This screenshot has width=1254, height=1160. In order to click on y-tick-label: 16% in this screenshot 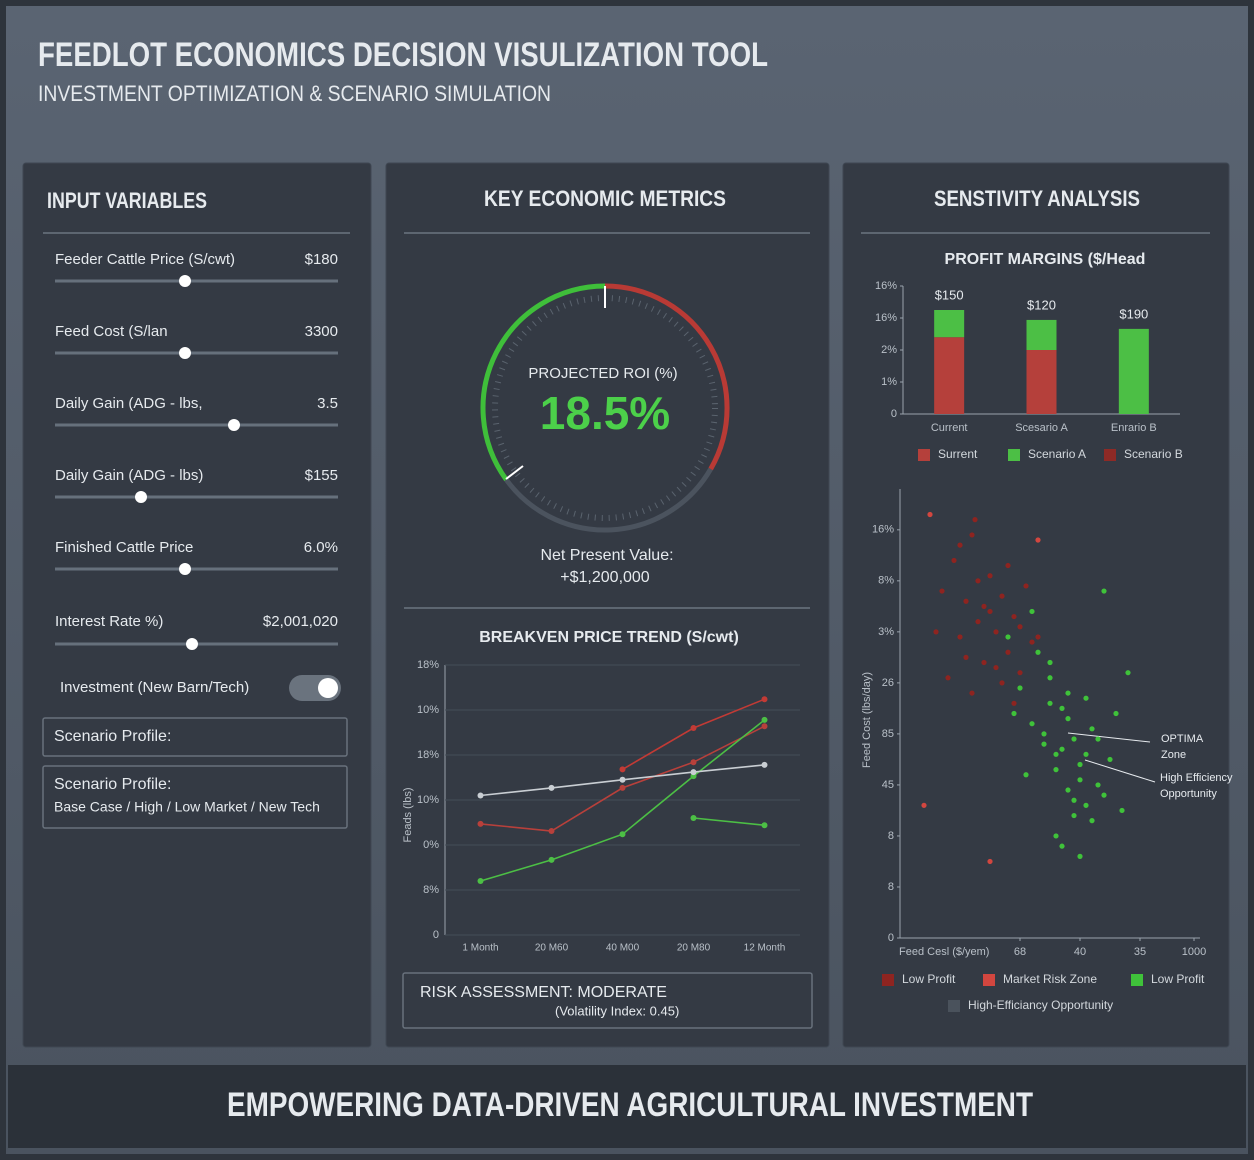, I will do `click(886, 318)`.